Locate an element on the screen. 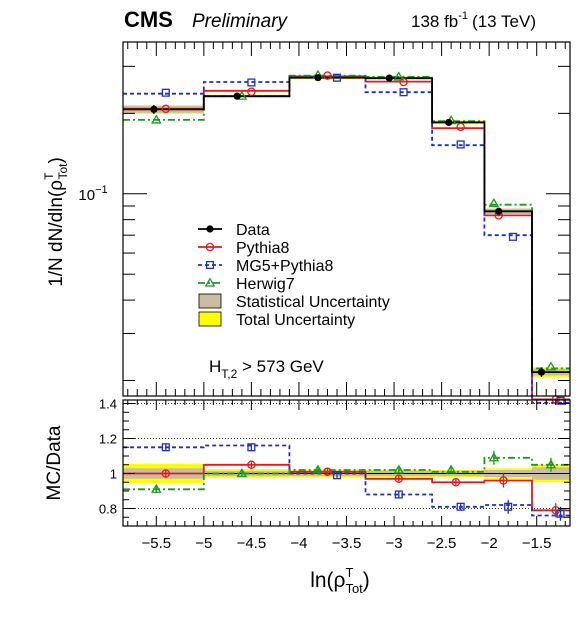 The width and height of the screenshot is (580, 625). experiment-label: CMS is located at coordinates (148, 19).